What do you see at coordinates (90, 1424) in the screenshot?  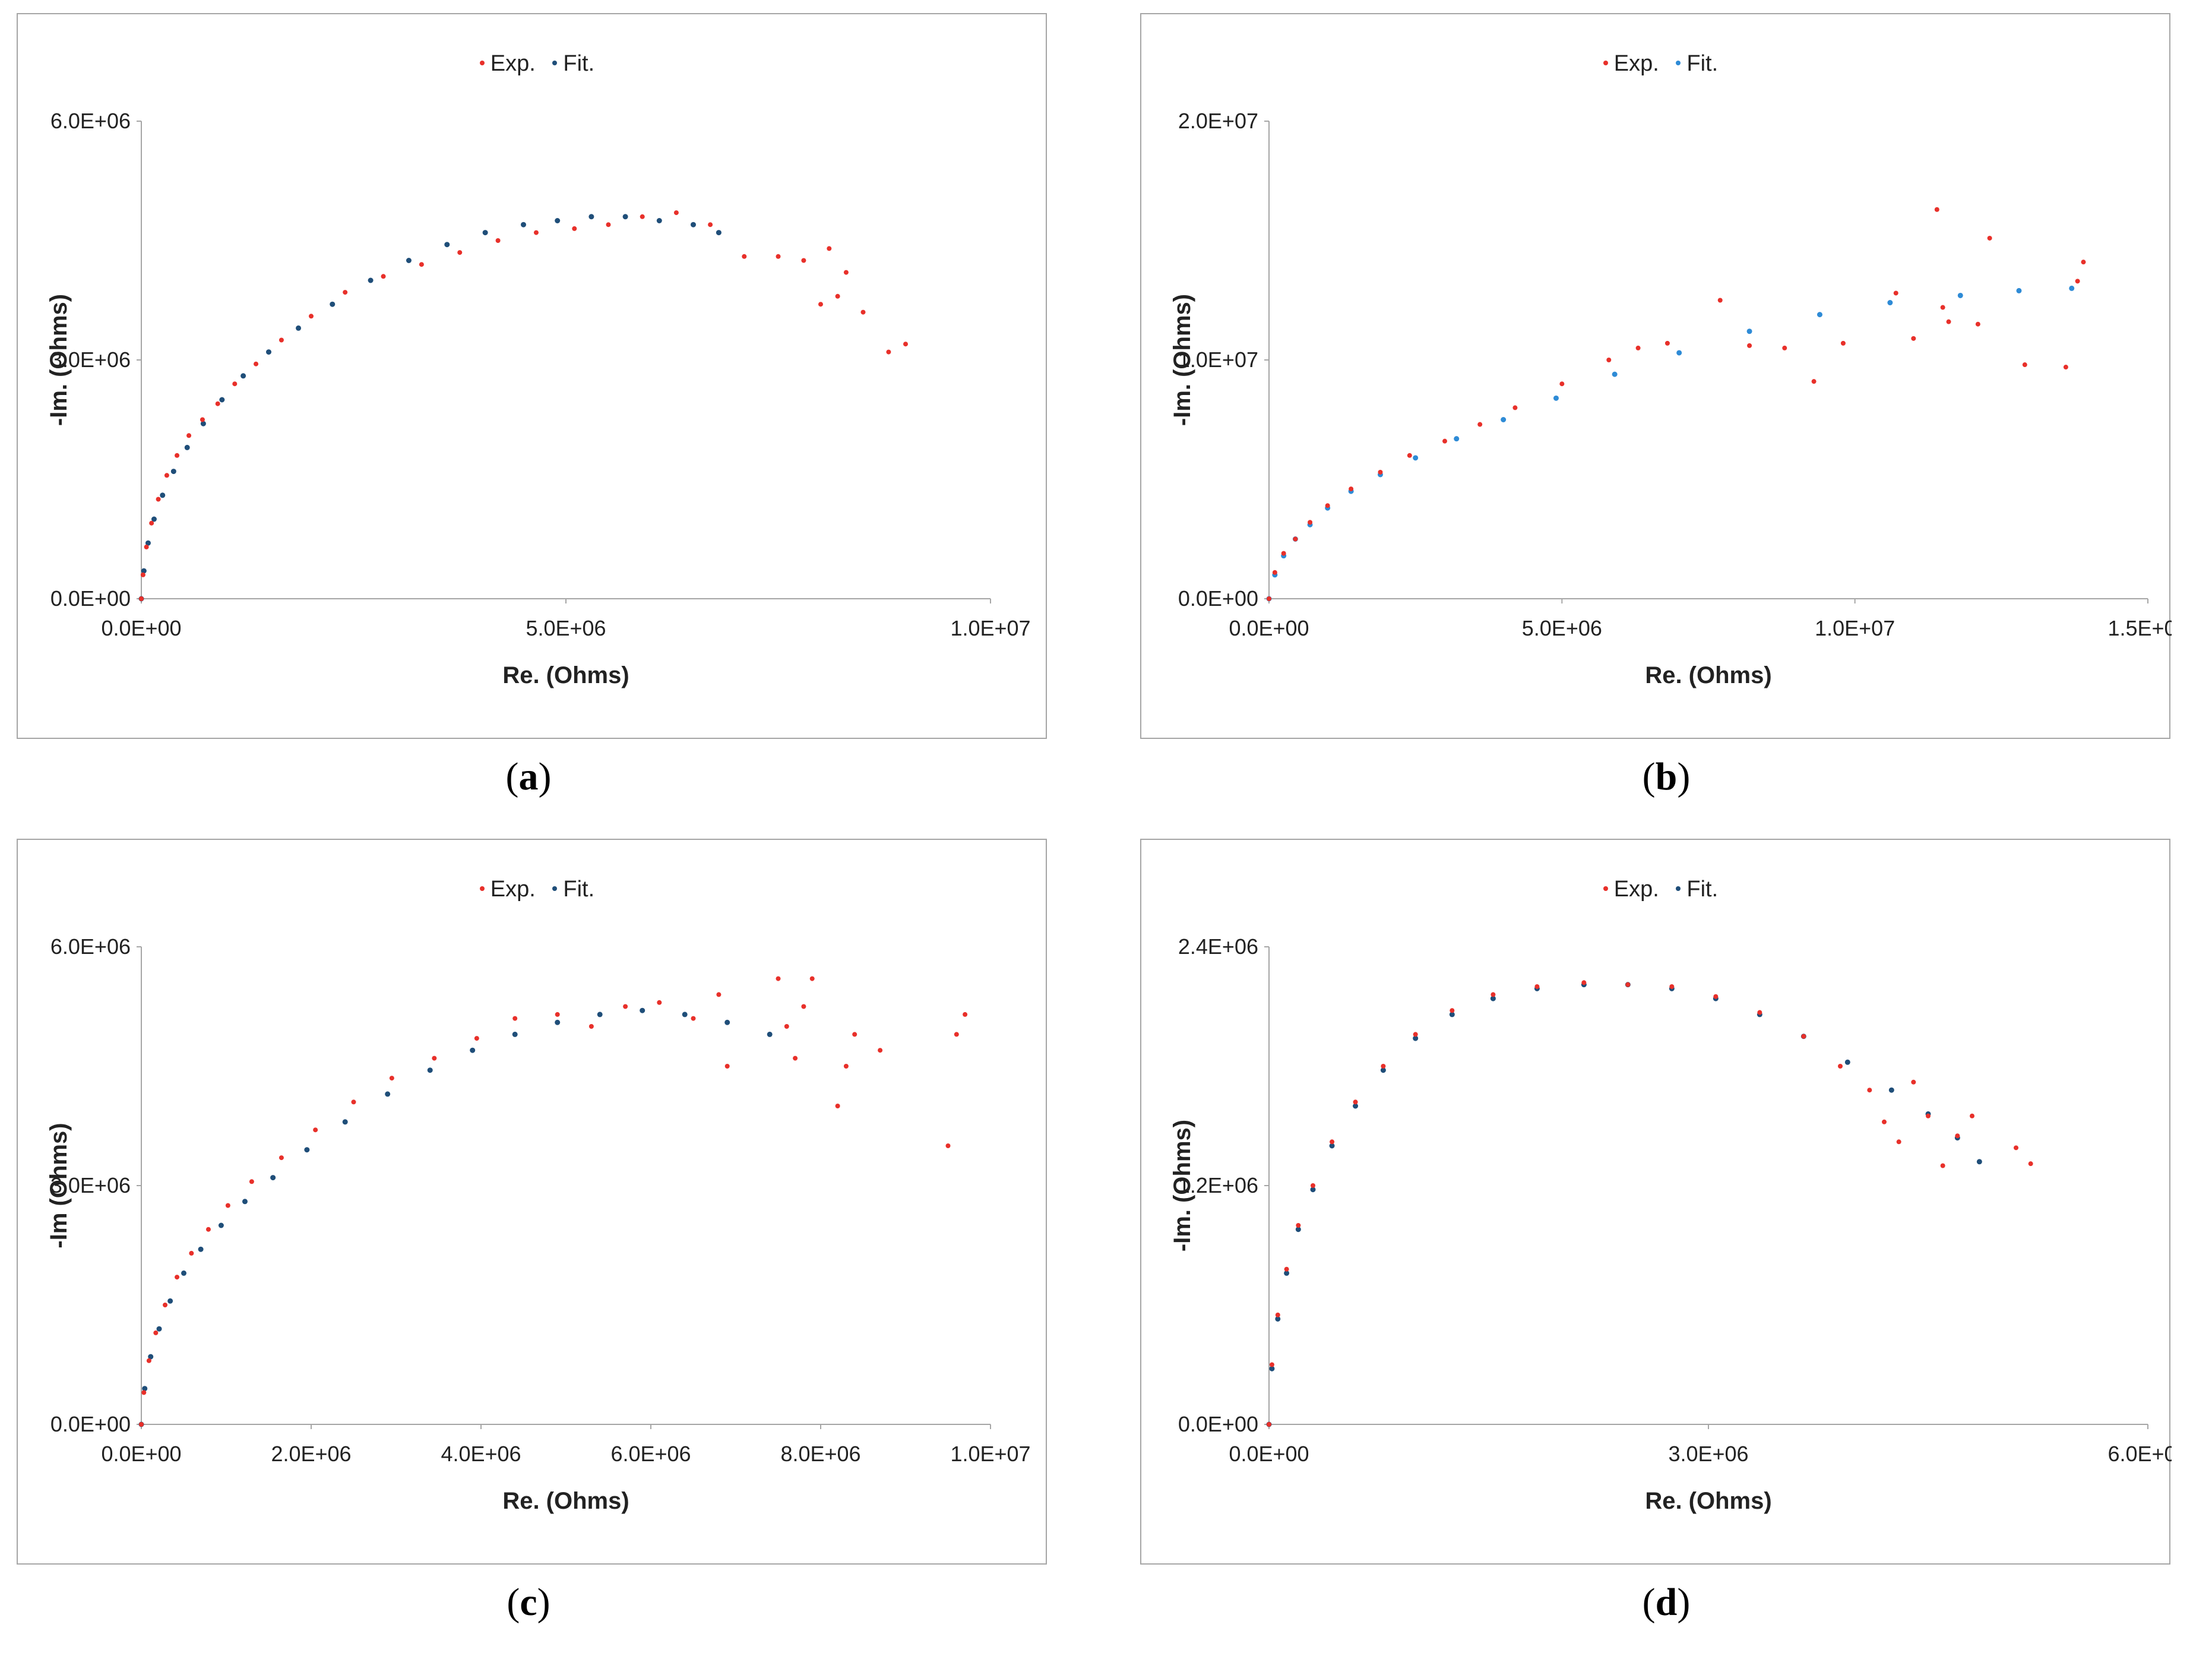 I see `y-tick-label: 0.0E+00` at bounding box center [90, 1424].